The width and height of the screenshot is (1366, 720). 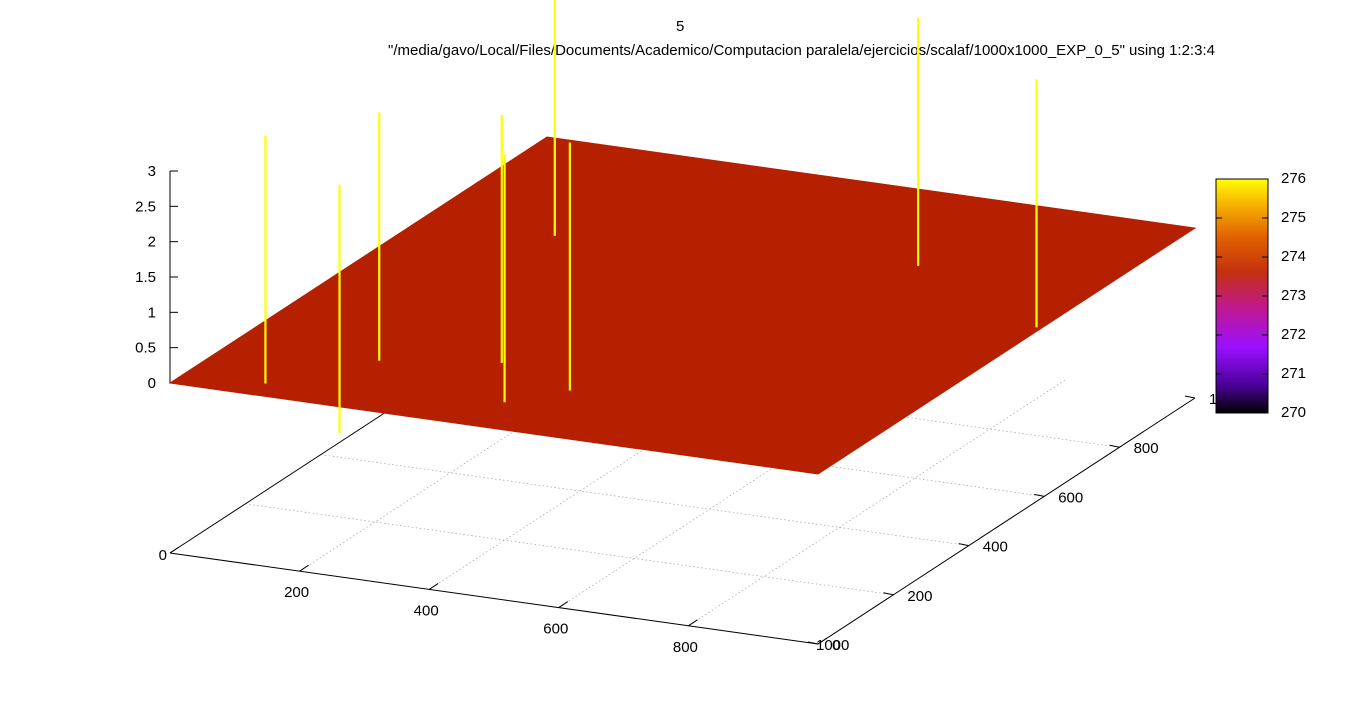 What do you see at coordinates (152, 383) in the screenshot?
I see `z-tick-label: 0` at bounding box center [152, 383].